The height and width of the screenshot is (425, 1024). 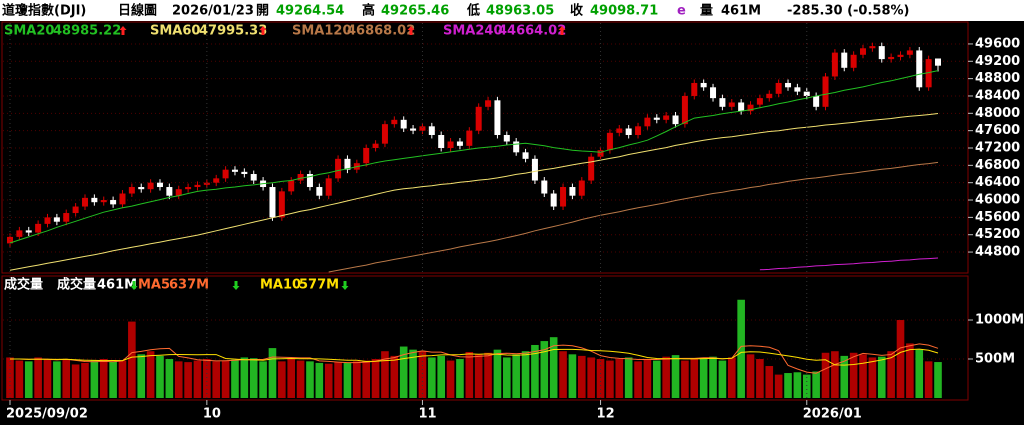 What do you see at coordinates (532, 31) in the screenshot?
I see `legend-value: 44664.02` at bounding box center [532, 31].